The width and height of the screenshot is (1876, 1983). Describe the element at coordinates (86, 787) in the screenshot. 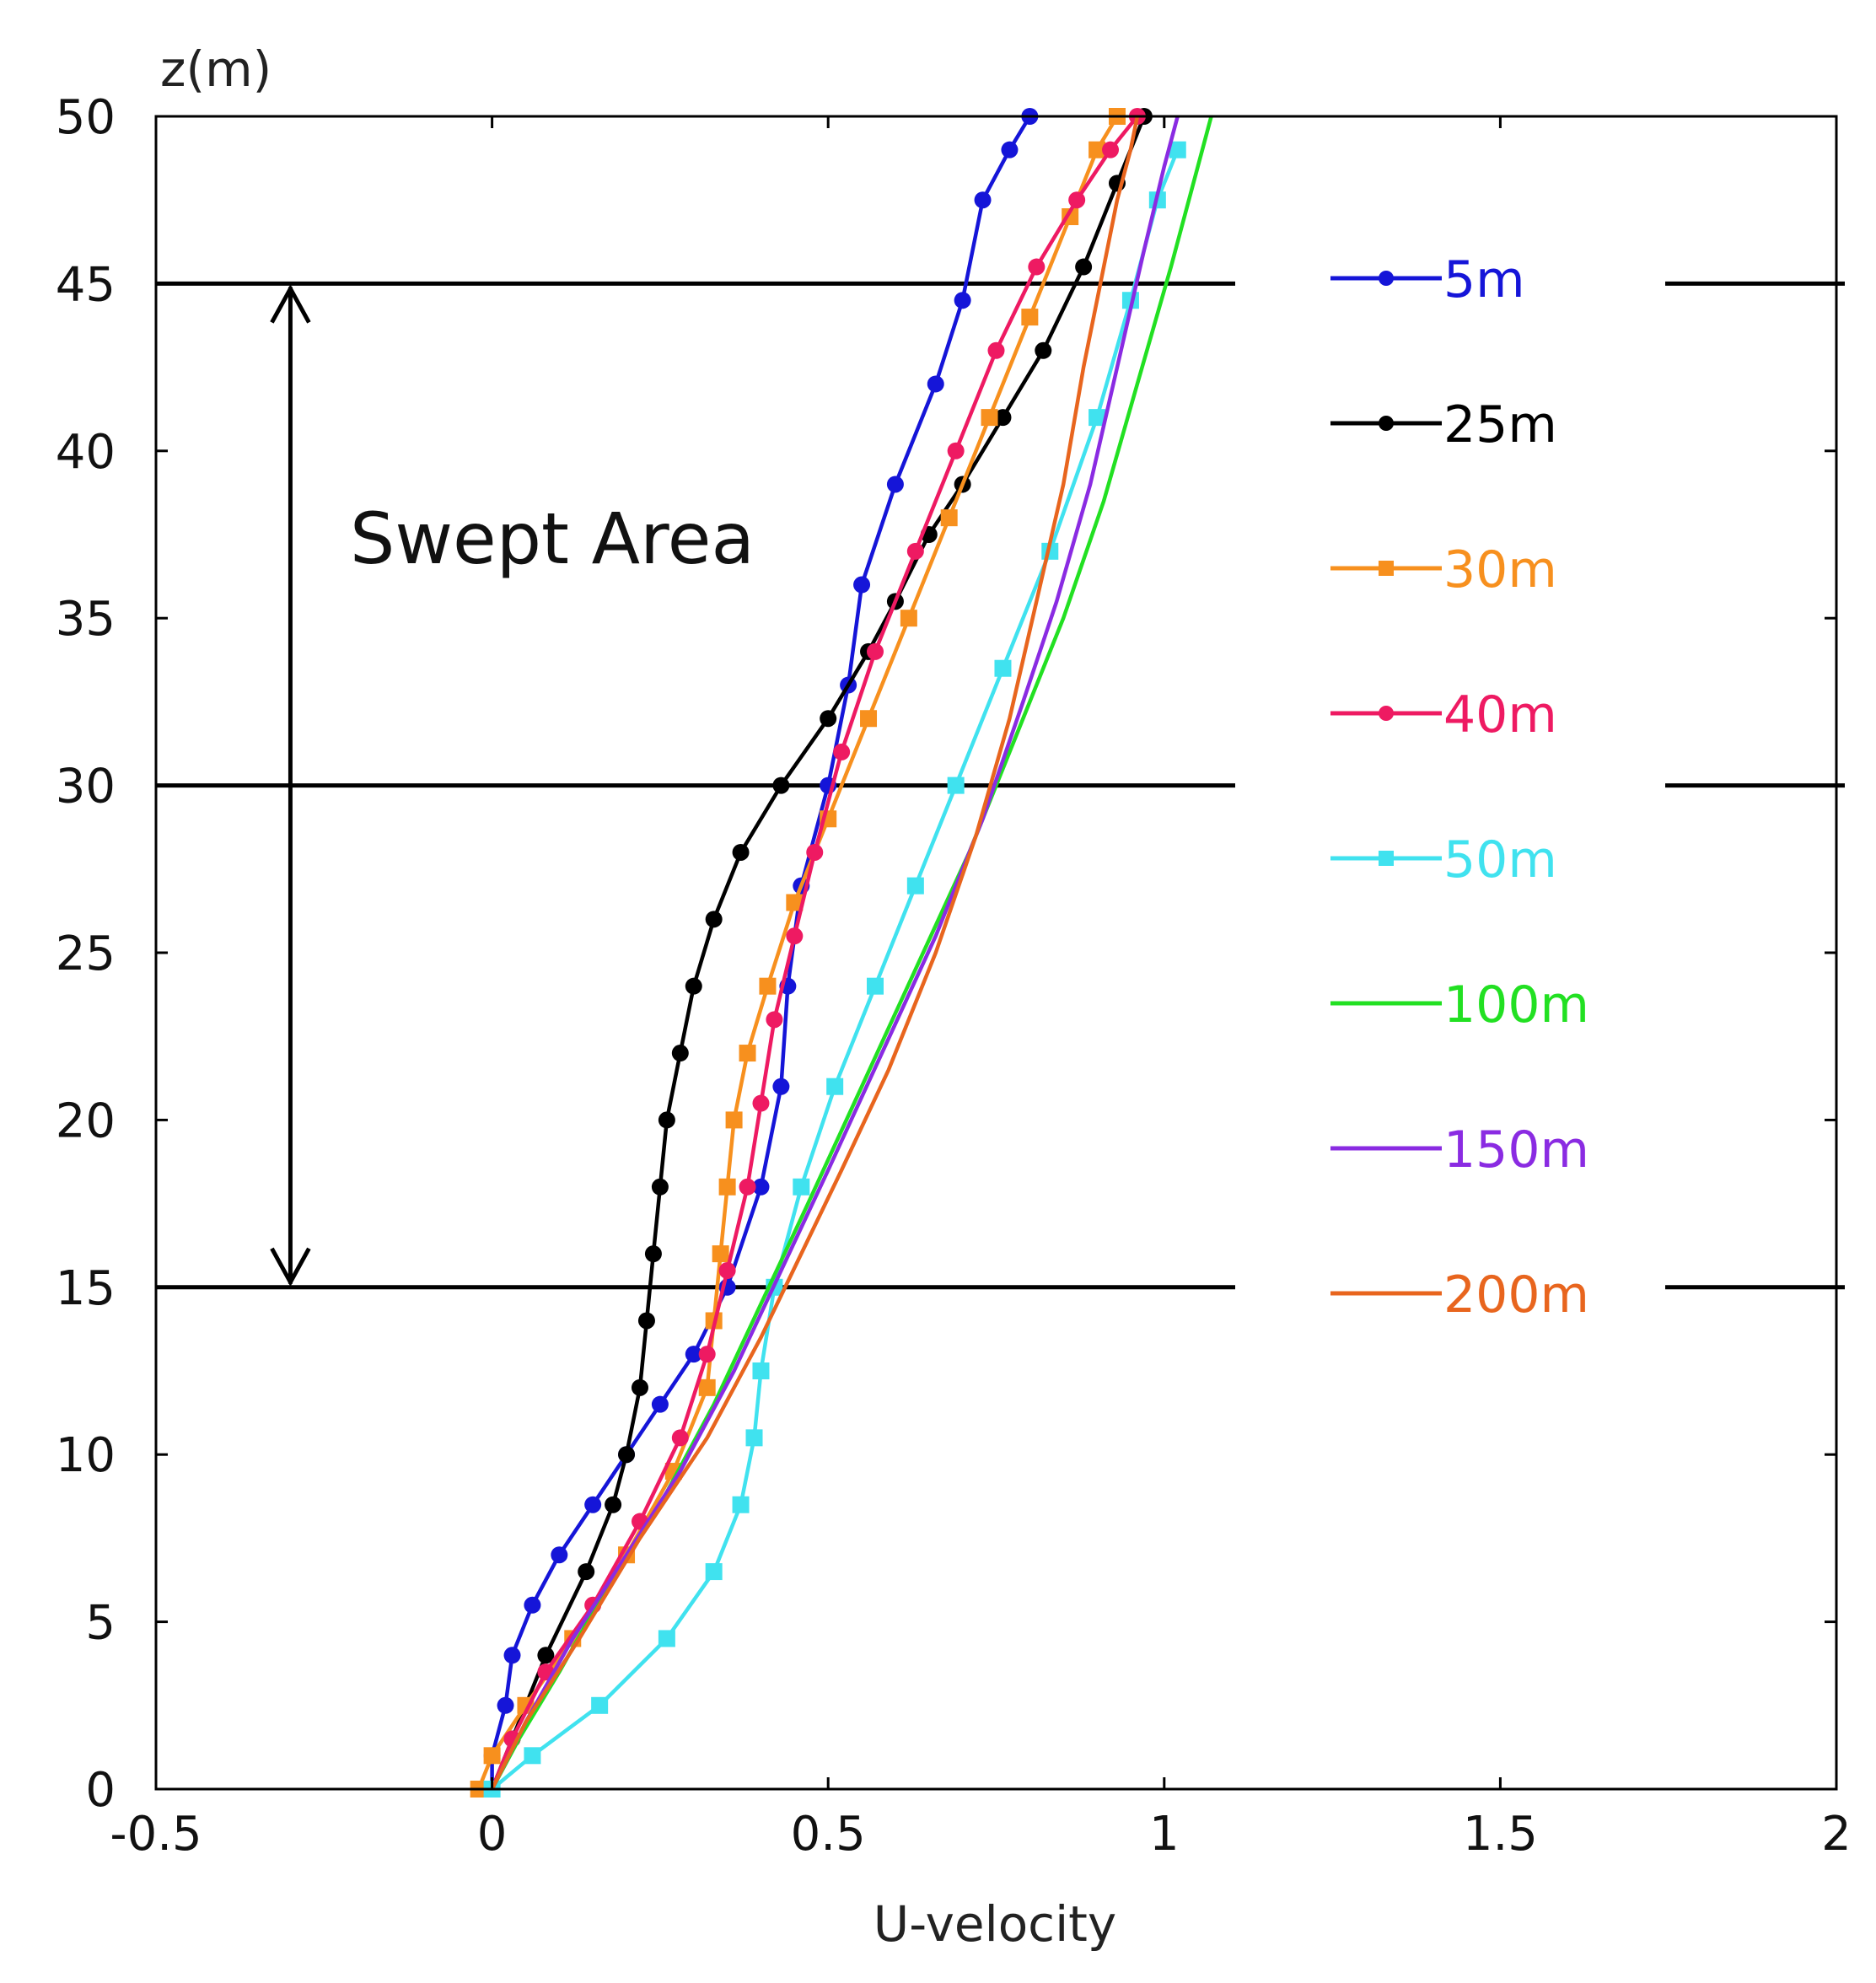

I see `y-tick-label: 30` at that location.